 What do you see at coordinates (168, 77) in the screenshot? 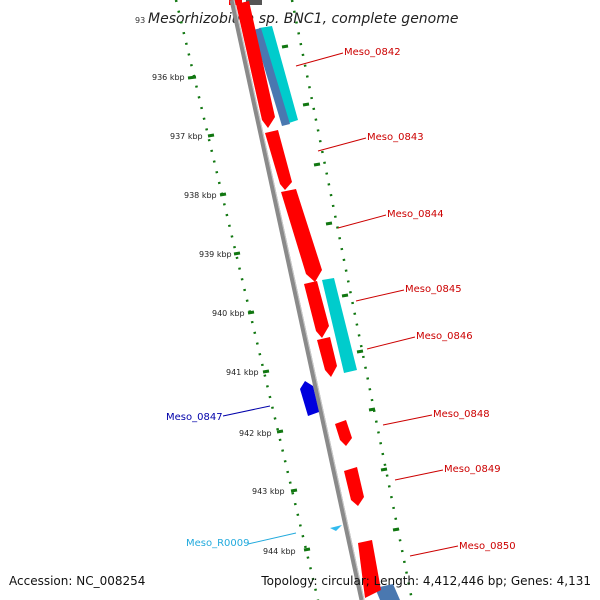
I see `tick-label: 936 kbp` at bounding box center [168, 77].